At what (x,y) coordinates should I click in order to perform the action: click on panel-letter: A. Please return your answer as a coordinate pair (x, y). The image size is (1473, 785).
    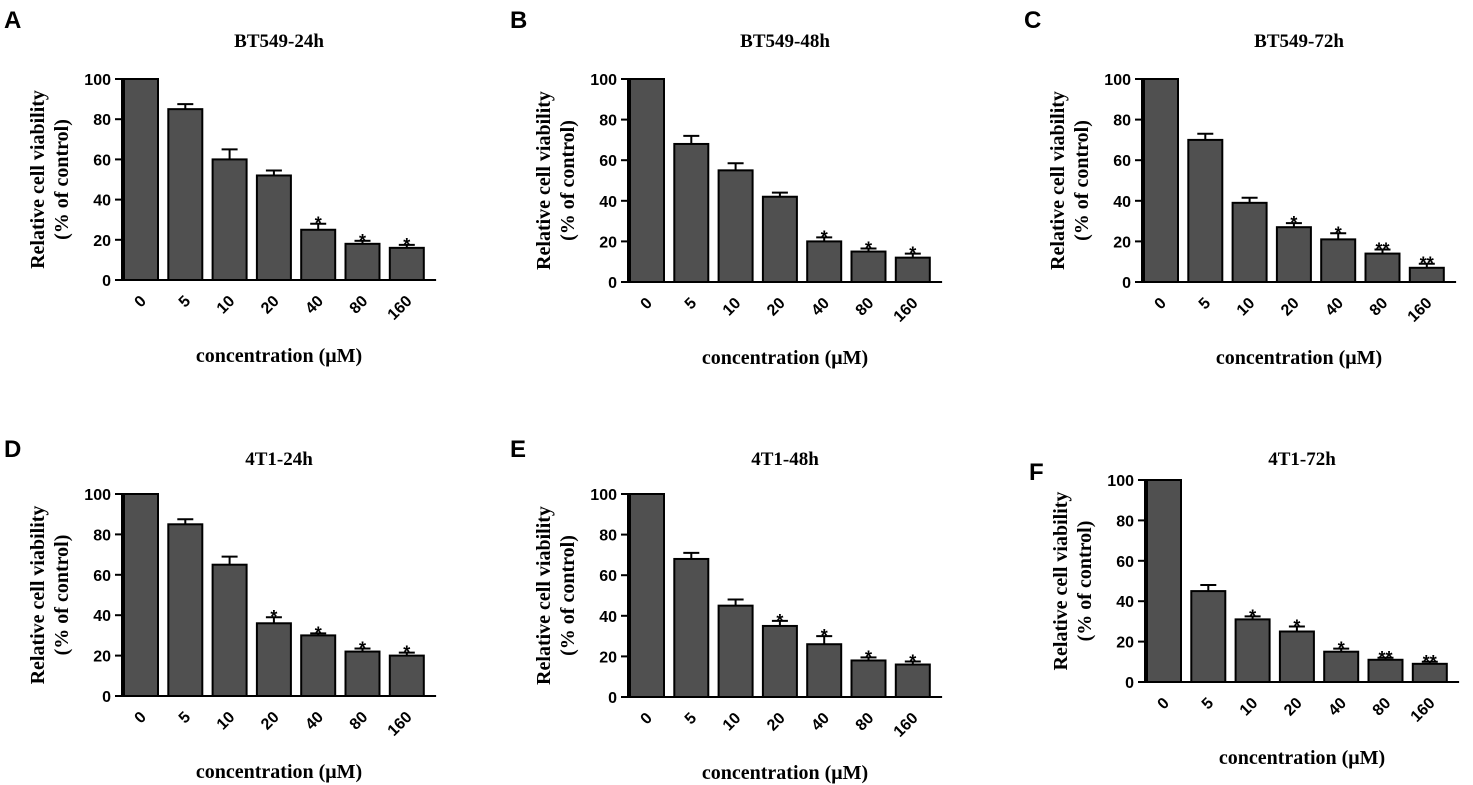
    Looking at the image, I should click on (12, 20).